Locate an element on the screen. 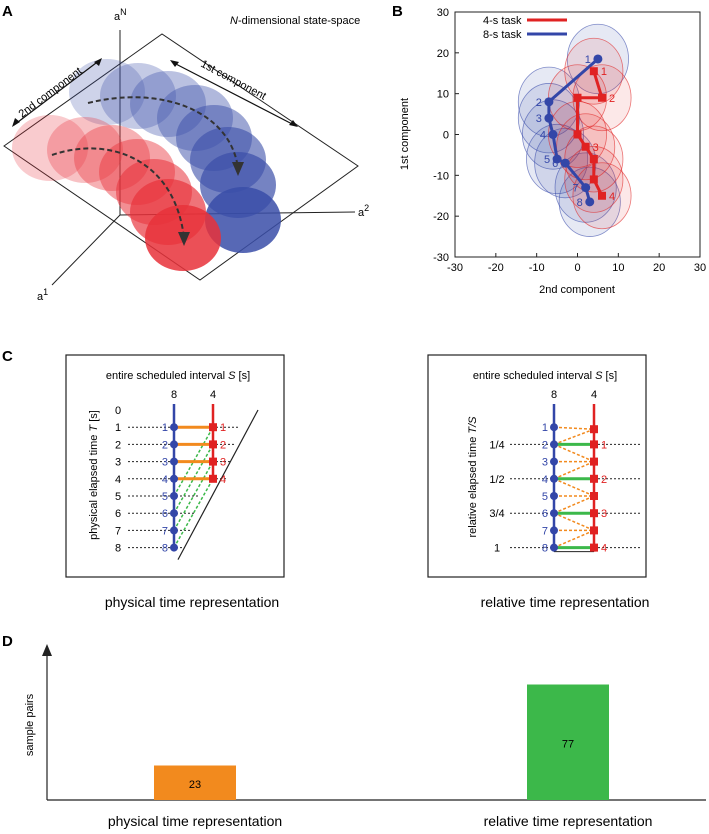  physical-row-label: 4 is located at coordinates (118, 480).